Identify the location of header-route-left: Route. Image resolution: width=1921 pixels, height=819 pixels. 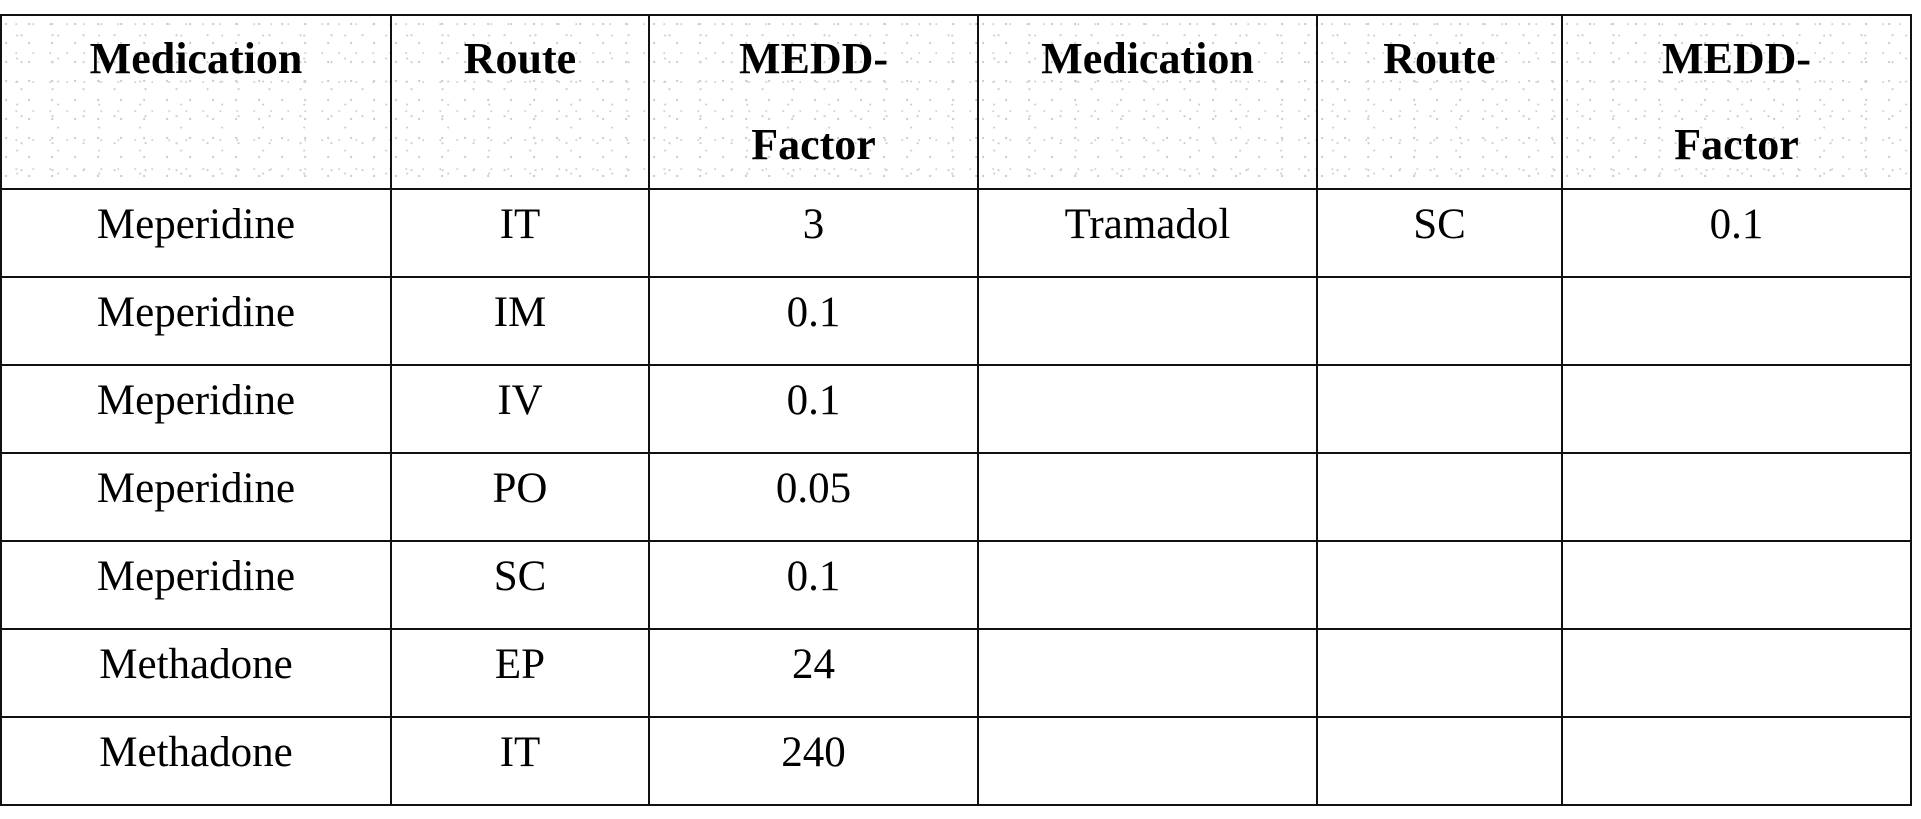
(520, 102).